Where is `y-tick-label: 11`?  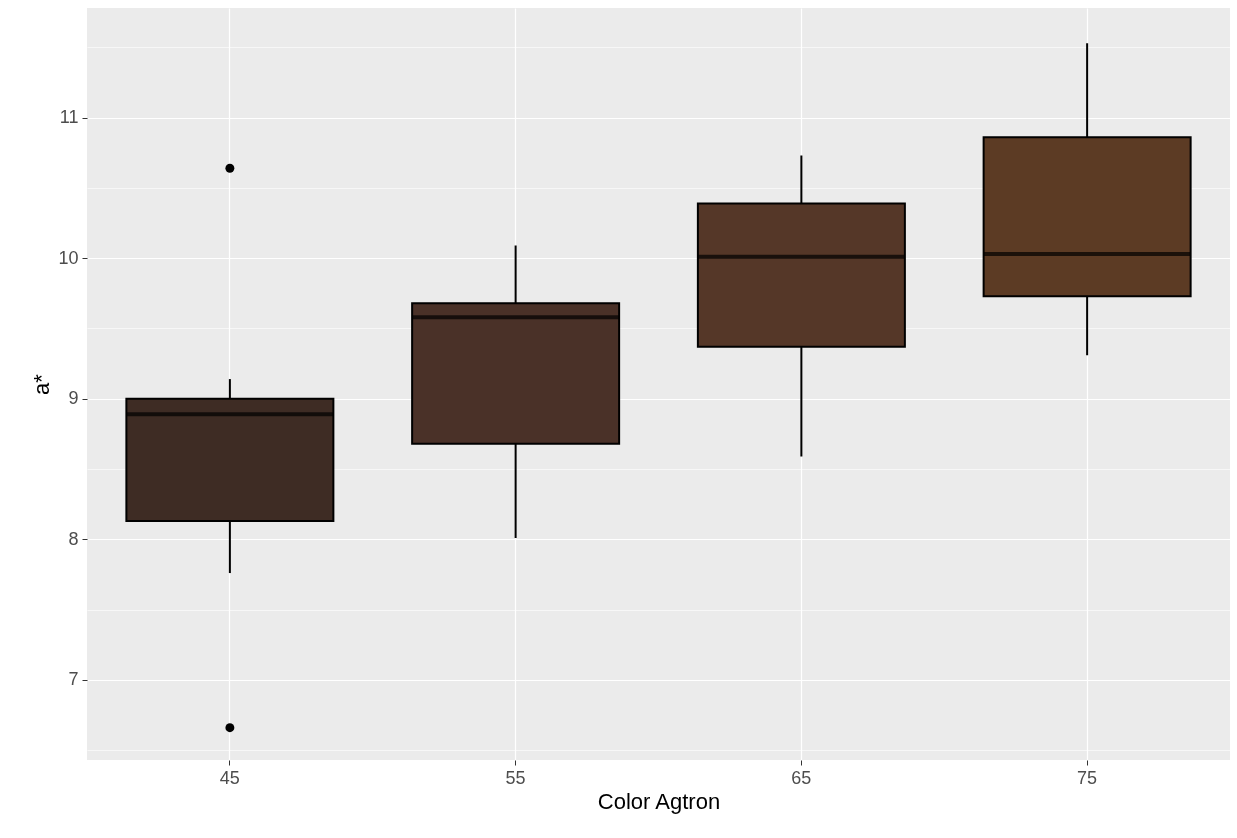 y-tick-label: 11 is located at coordinates (69, 117).